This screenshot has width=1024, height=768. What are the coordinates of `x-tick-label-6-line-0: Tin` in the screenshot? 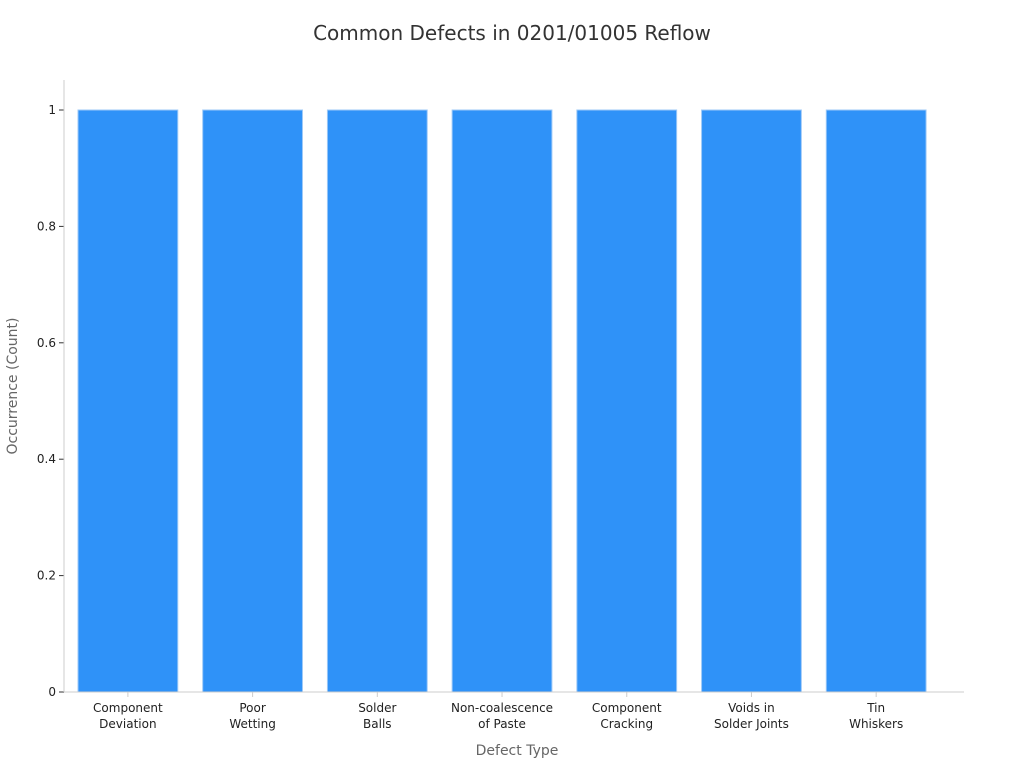 It's located at (875, 708).